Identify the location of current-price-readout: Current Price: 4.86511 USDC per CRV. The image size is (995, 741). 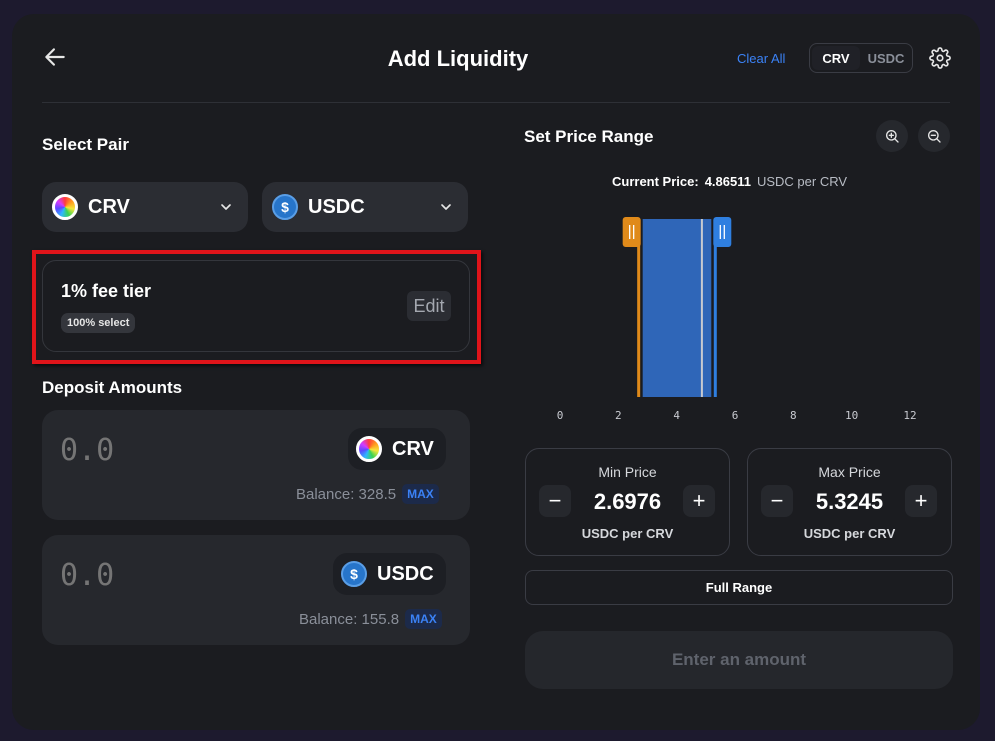
(729, 181).